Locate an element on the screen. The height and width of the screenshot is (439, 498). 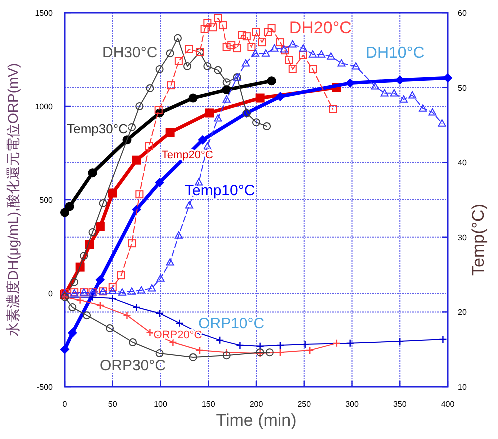
y2-tick-label: 20 is located at coordinates (463, 313).